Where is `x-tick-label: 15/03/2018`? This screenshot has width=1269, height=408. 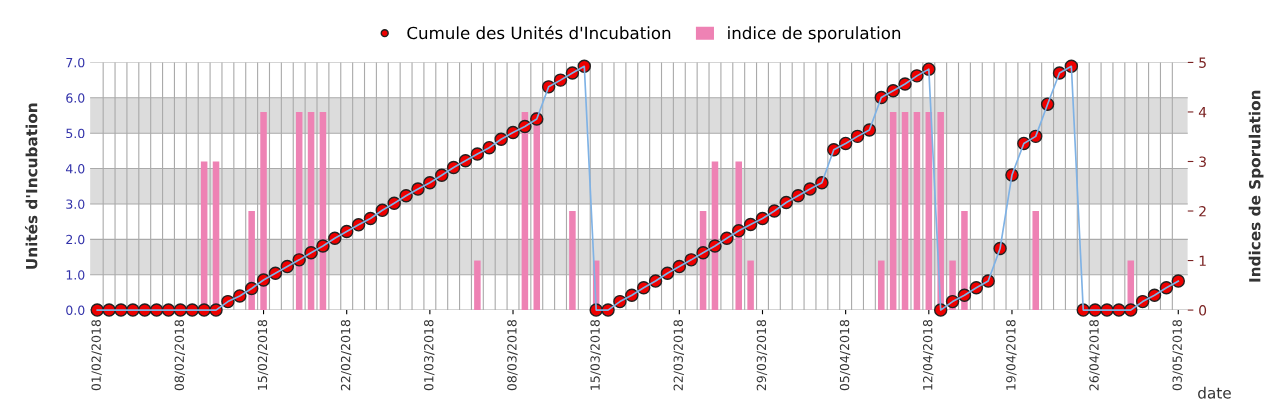 x-tick-label: 15/03/2018 is located at coordinates (595, 354).